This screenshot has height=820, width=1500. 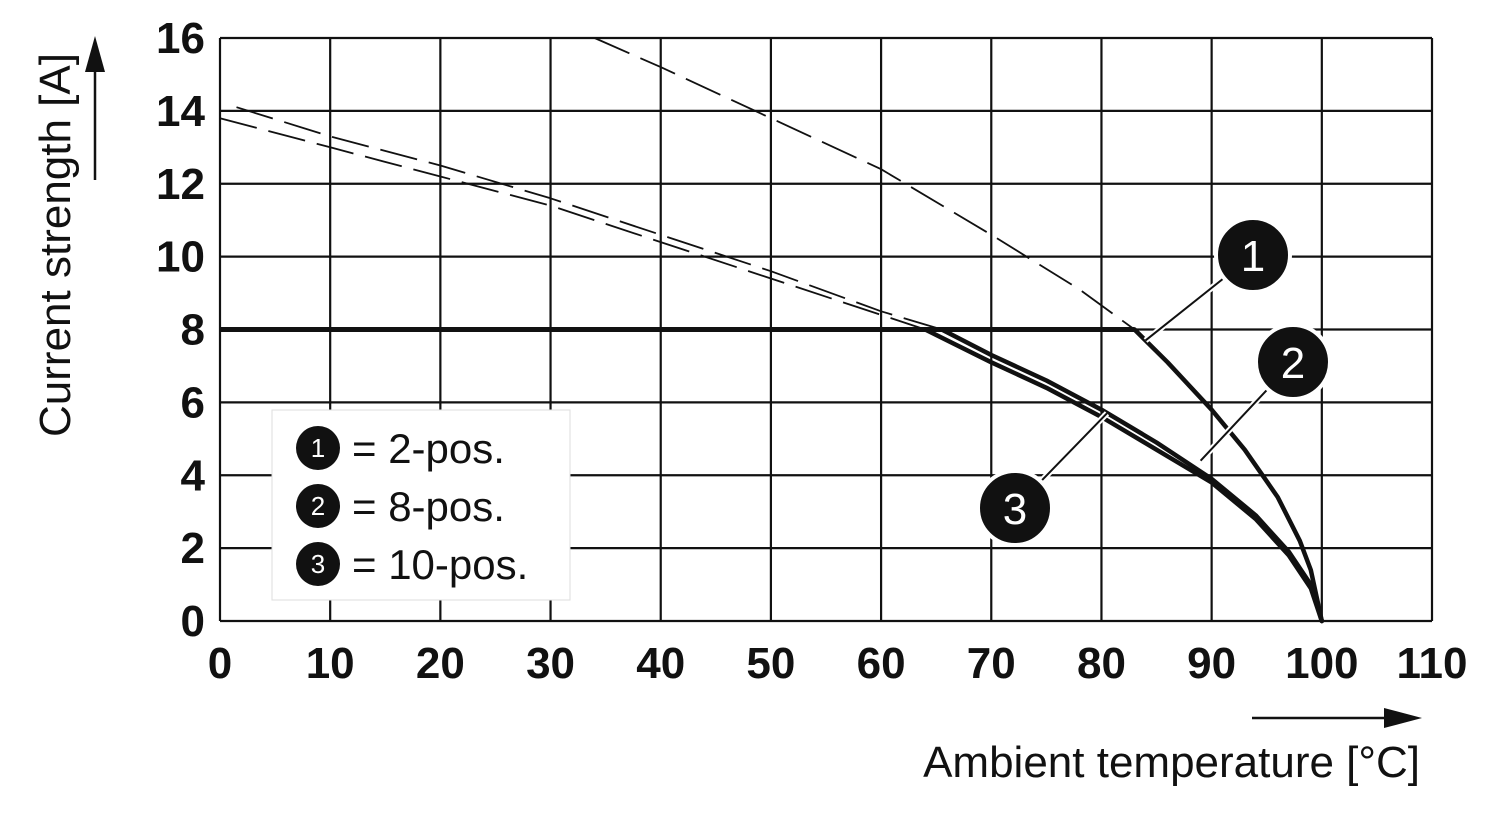 What do you see at coordinates (180, 184) in the screenshot?
I see `y-tick-label: 12` at bounding box center [180, 184].